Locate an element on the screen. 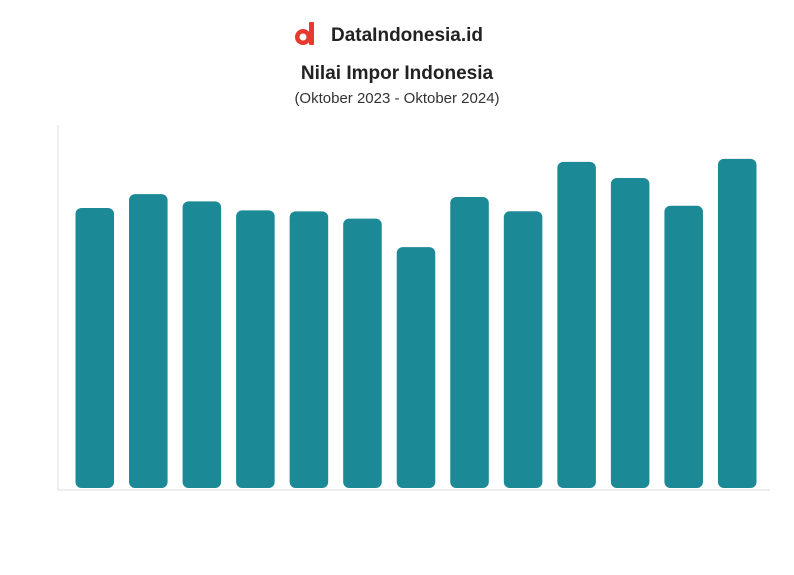 This screenshot has height=575, width=794. chart-subtitle: (Oktober 2023 - Oktober 2024) is located at coordinates (396, 98).